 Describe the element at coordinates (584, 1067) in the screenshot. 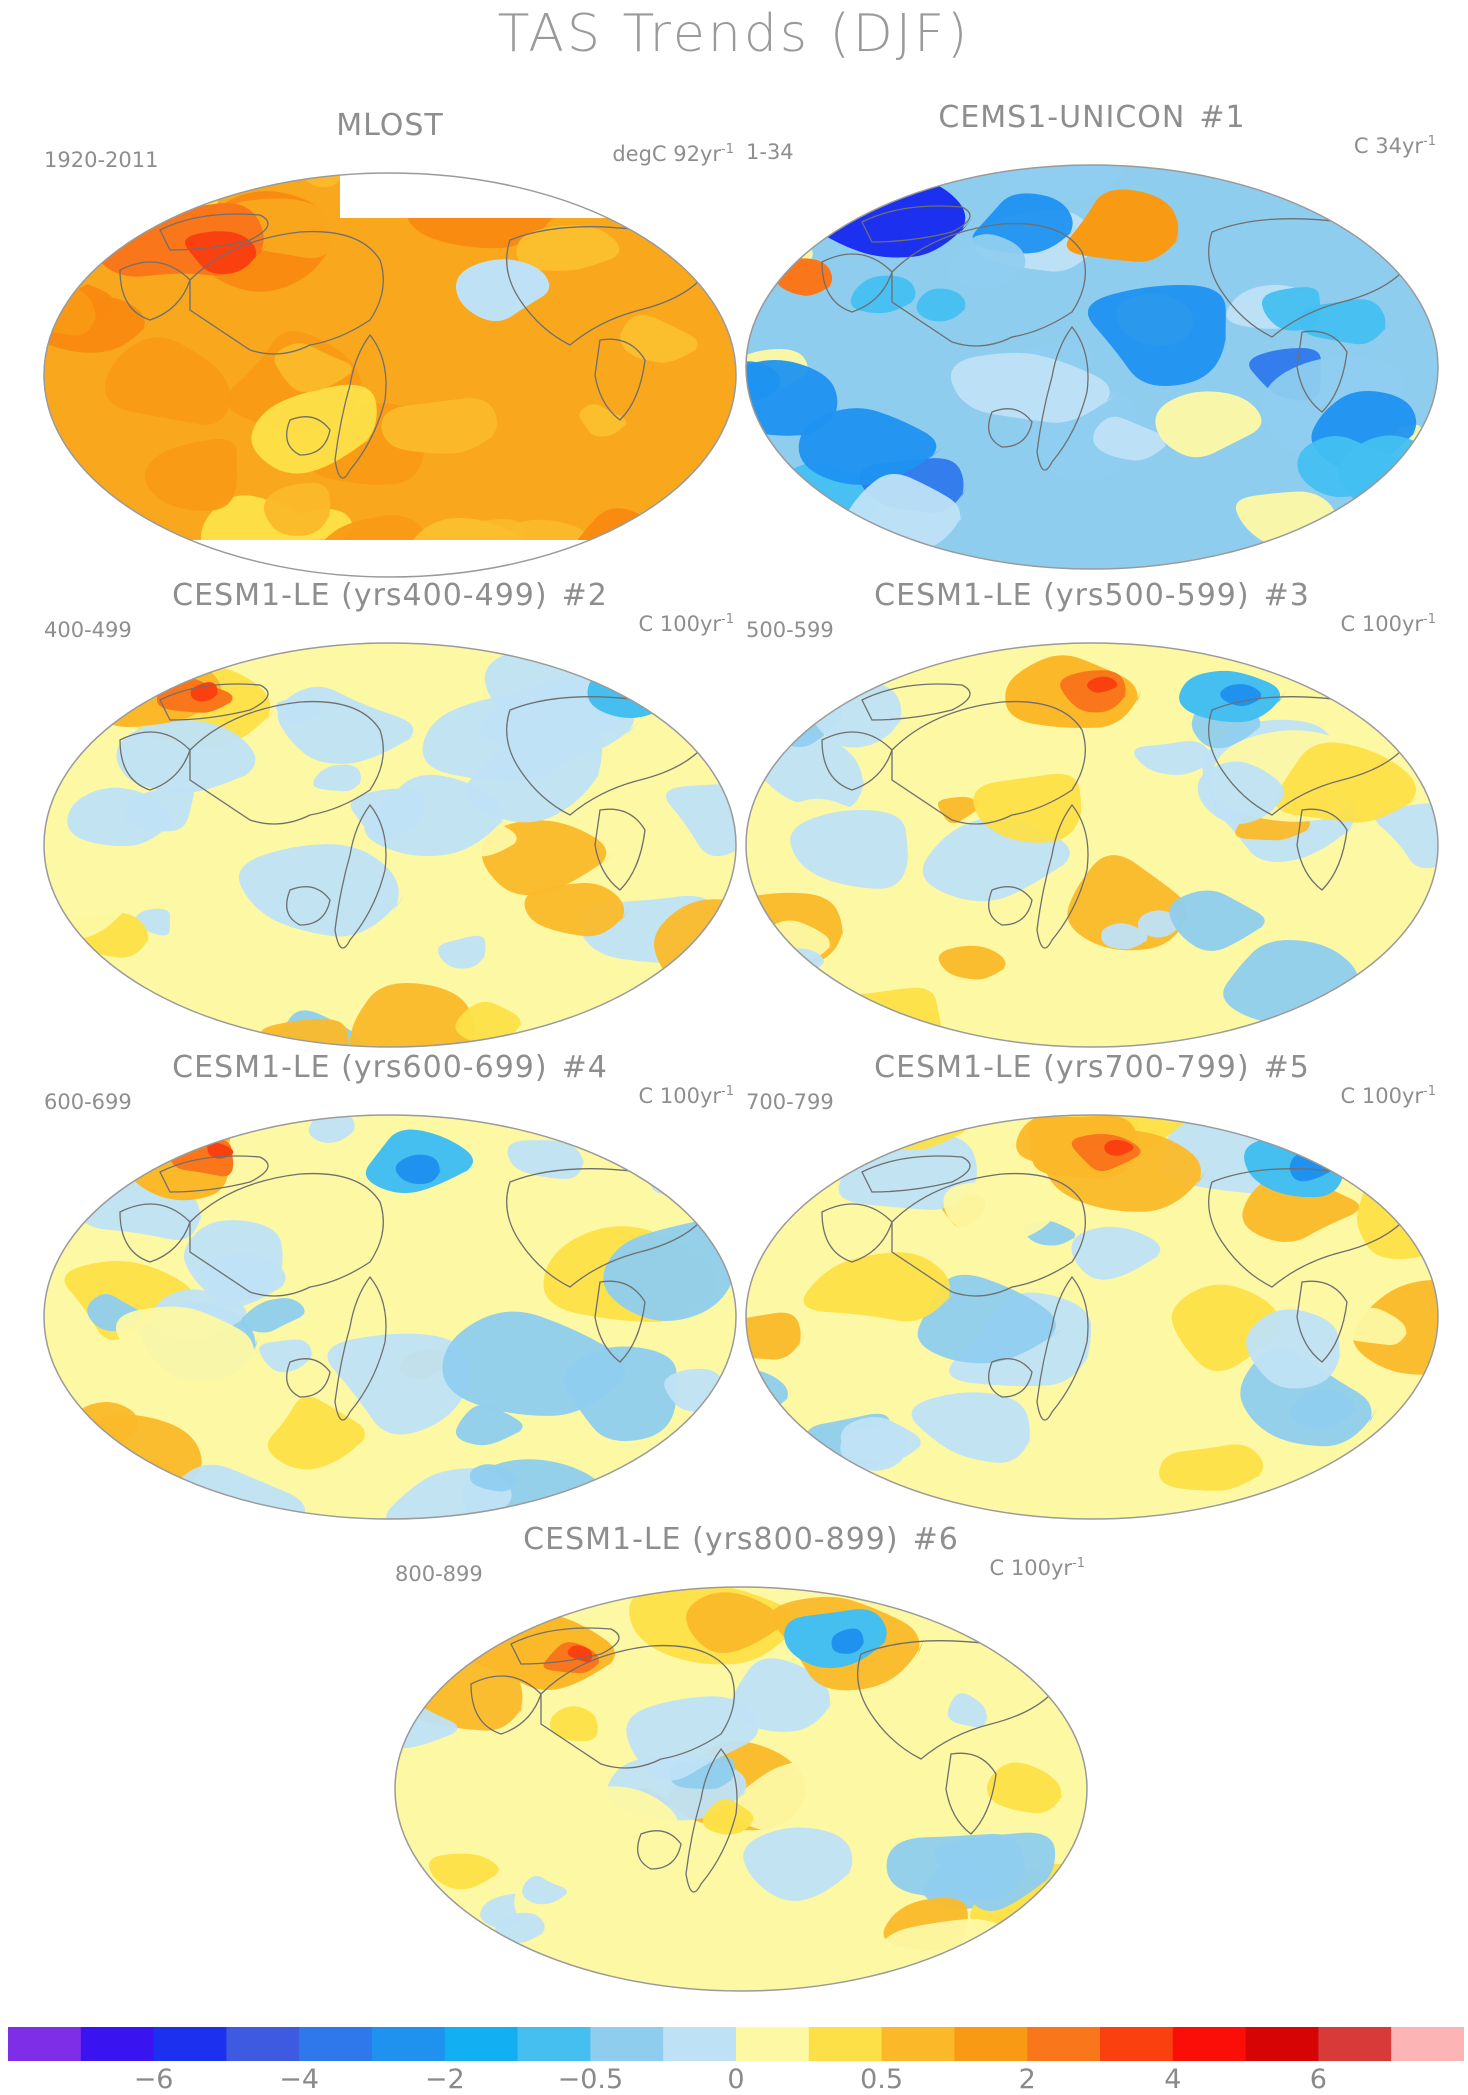

I see `panel-number: #4` at that location.